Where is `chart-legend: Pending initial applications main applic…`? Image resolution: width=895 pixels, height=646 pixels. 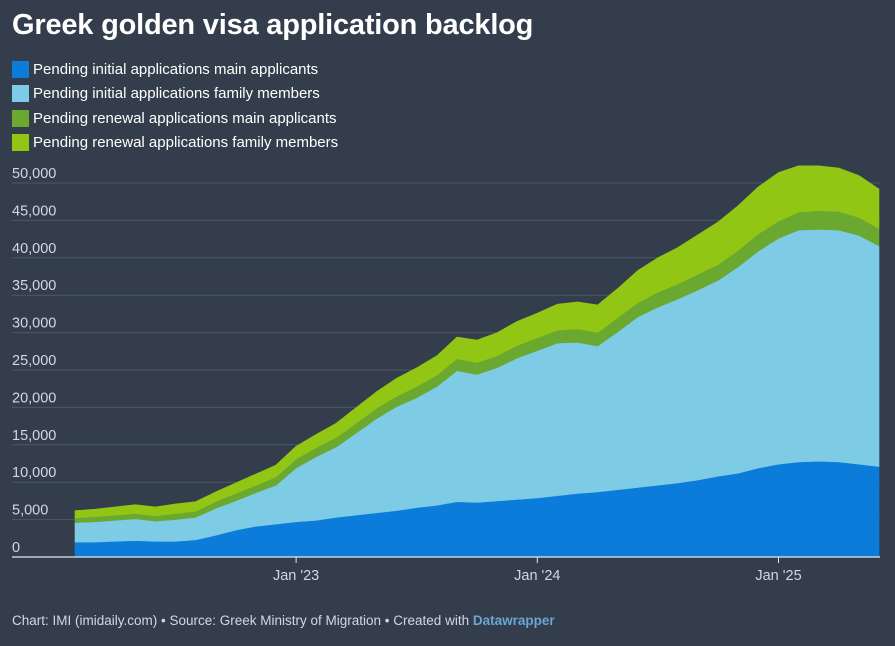 chart-legend: Pending initial applications main applic… is located at coordinates (175, 106).